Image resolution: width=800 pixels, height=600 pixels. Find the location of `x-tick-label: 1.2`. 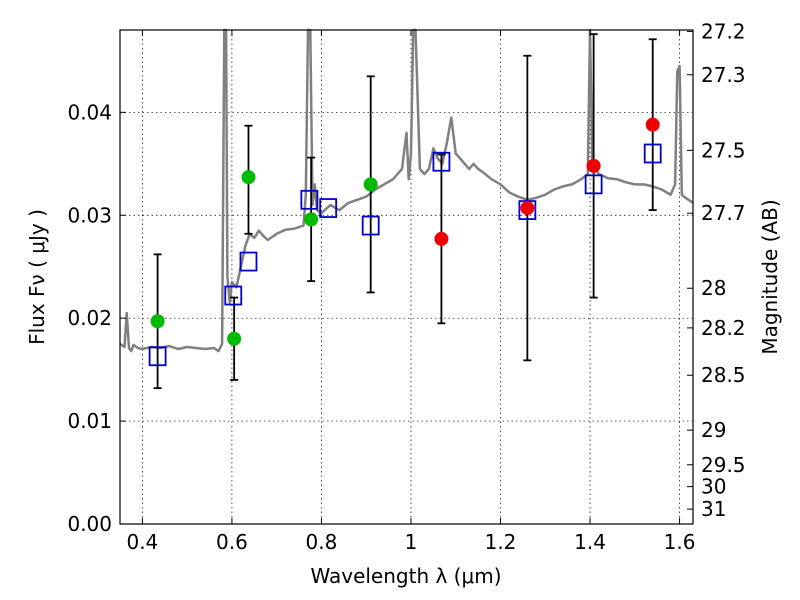

x-tick-label: 1.2 is located at coordinates (501, 542).